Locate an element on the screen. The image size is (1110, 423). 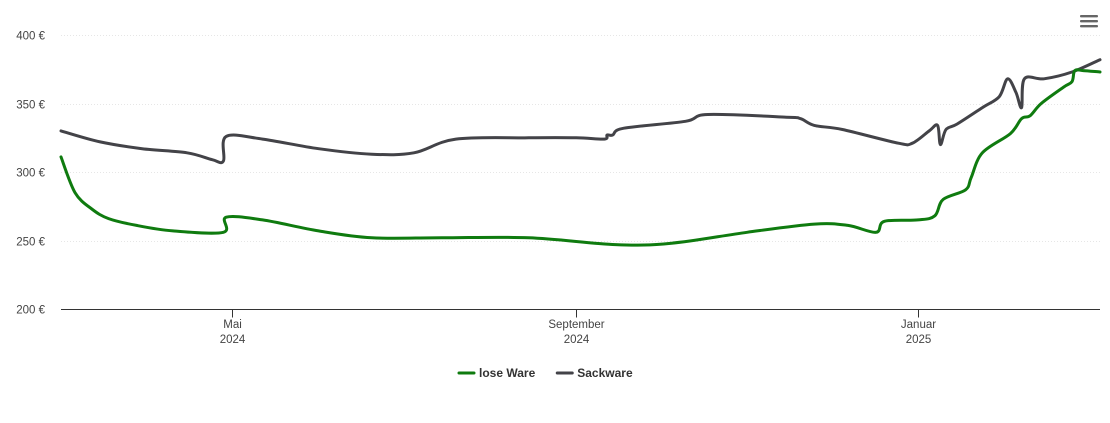
hamburger-menu-icon is located at coordinates (1089, 21).